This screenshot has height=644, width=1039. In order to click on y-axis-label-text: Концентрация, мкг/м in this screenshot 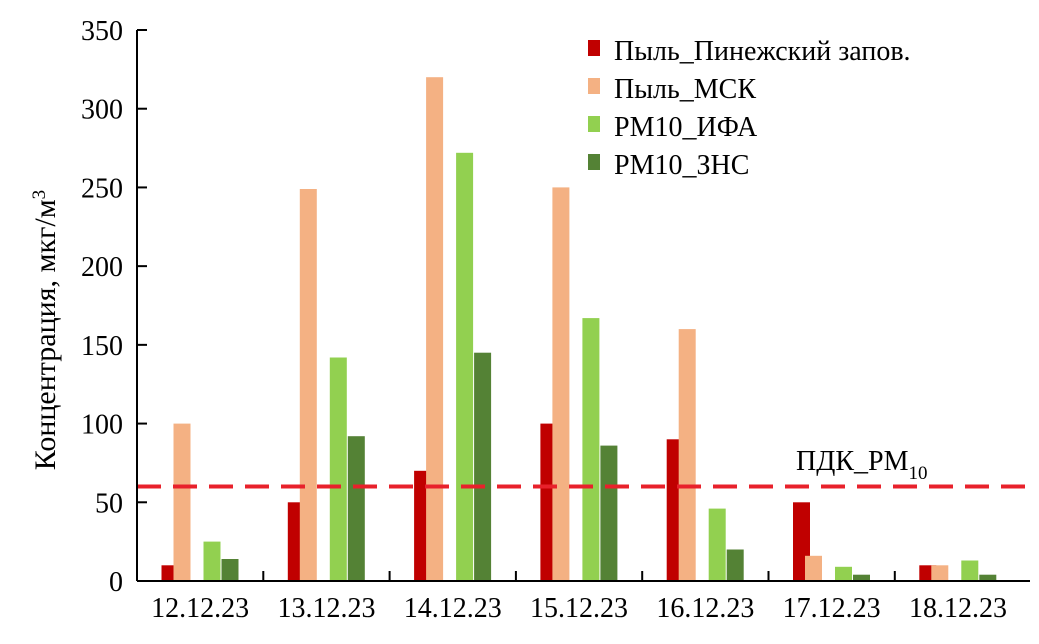, I will do `click(45, 334)`.